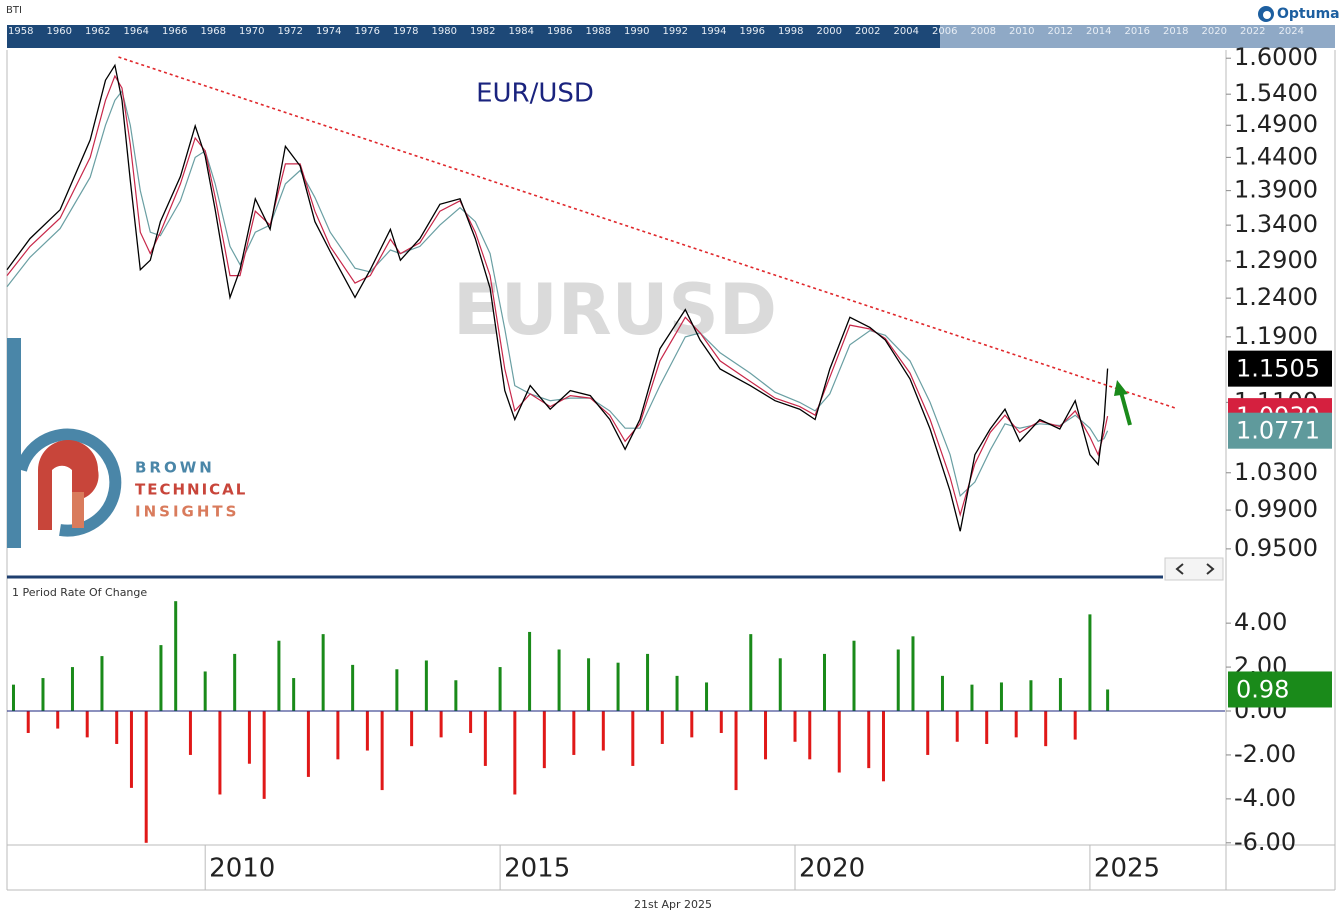 The height and width of the screenshot is (924, 1343). What do you see at coordinates (1175, 31) in the screenshot?
I see `navigator-label: 2018` at bounding box center [1175, 31].